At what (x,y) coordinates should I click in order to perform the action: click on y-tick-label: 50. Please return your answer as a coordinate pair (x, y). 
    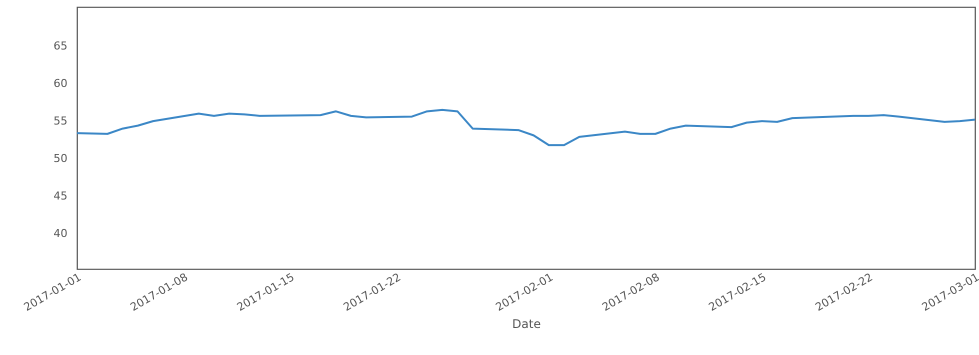
    Looking at the image, I should click on (61, 159).